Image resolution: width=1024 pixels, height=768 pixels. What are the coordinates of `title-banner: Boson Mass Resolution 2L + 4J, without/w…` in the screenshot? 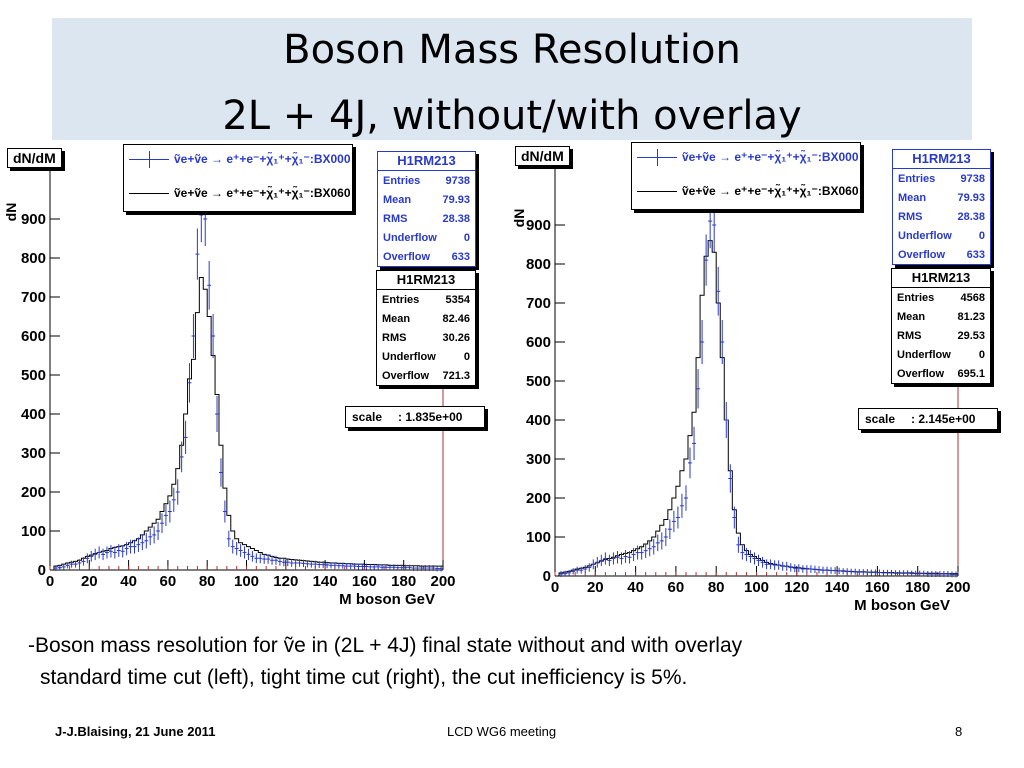 It's located at (512, 79).